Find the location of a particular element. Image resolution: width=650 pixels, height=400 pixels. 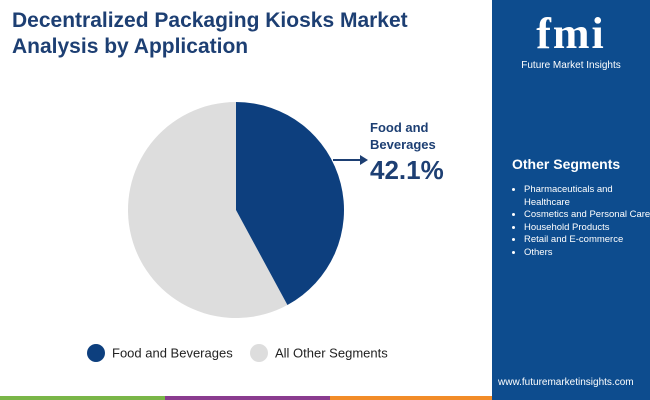

sidebar-heading: Other Segments is located at coordinates (566, 164).